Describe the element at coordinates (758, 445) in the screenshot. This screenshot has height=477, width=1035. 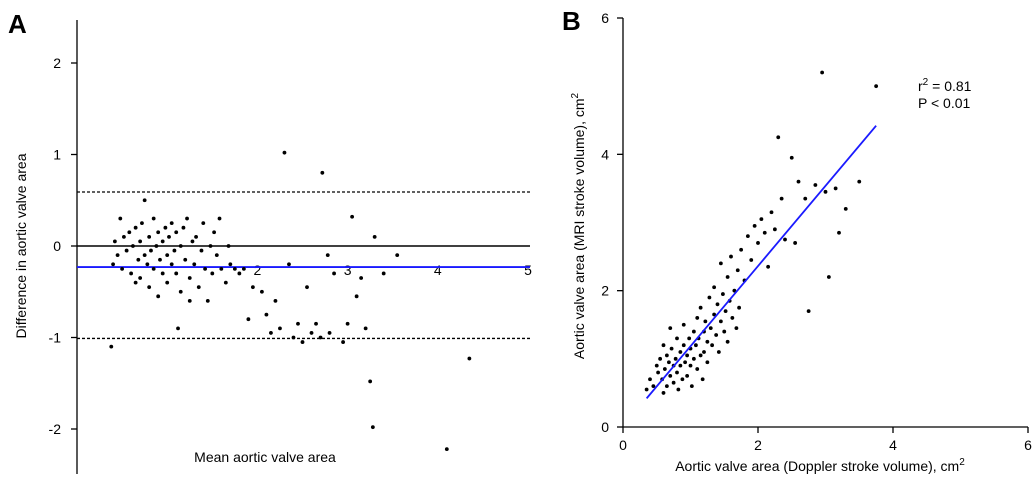
I see `panel-b-x-tick-label: 2` at that location.